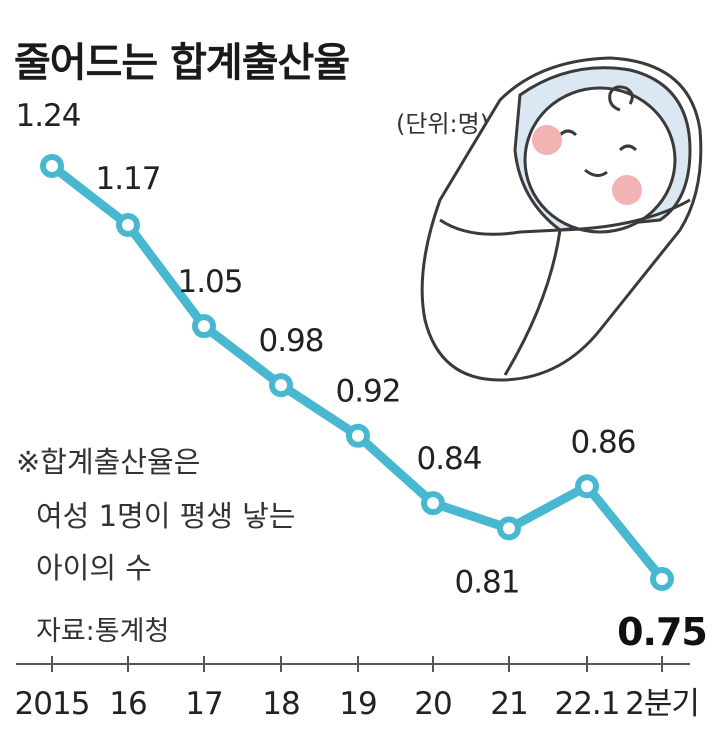 This screenshot has height=738, width=727. What do you see at coordinates (586, 704) in the screenshot?
I see `x-tick-label: 22.1` at bounding box center [586, 704].